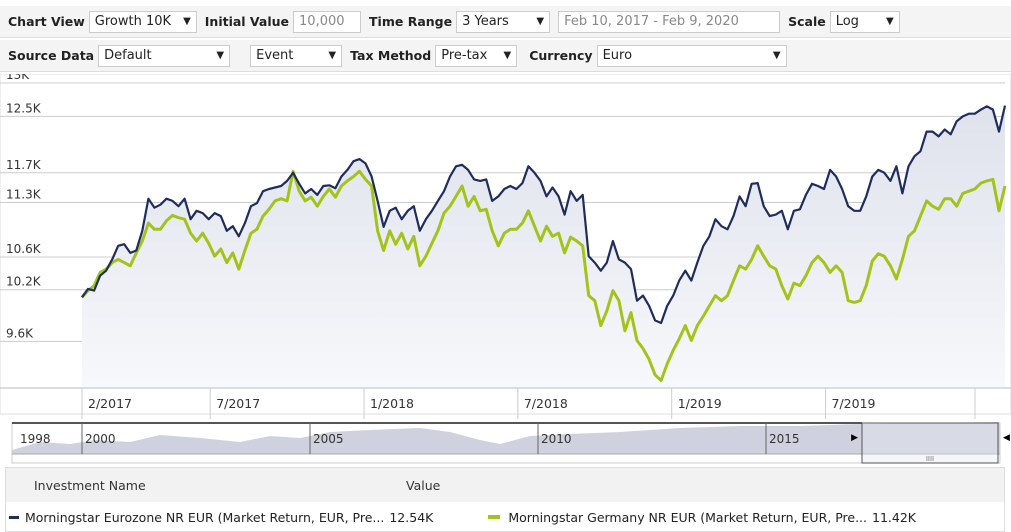  What do you see at coordinates (505, 485) in the screenshot?
I see `legend-header: Investment Name Value` at bounding box center [505, 485].